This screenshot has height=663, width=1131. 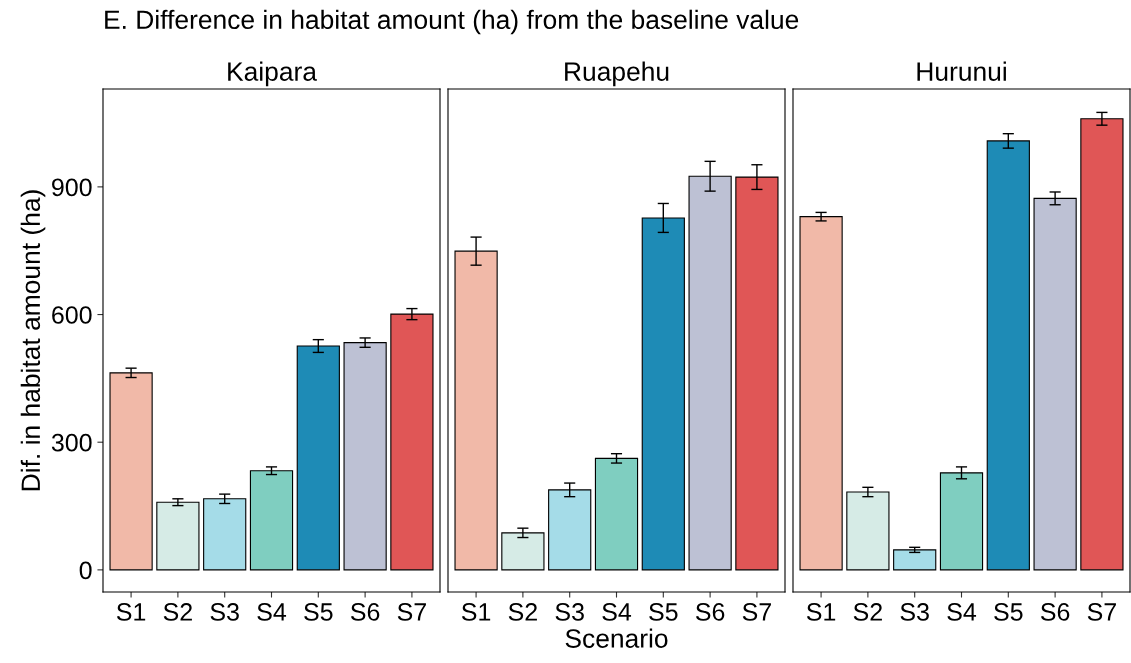 I want to click on chart-subtitle: Hurunui, so click(x=961, y=71).